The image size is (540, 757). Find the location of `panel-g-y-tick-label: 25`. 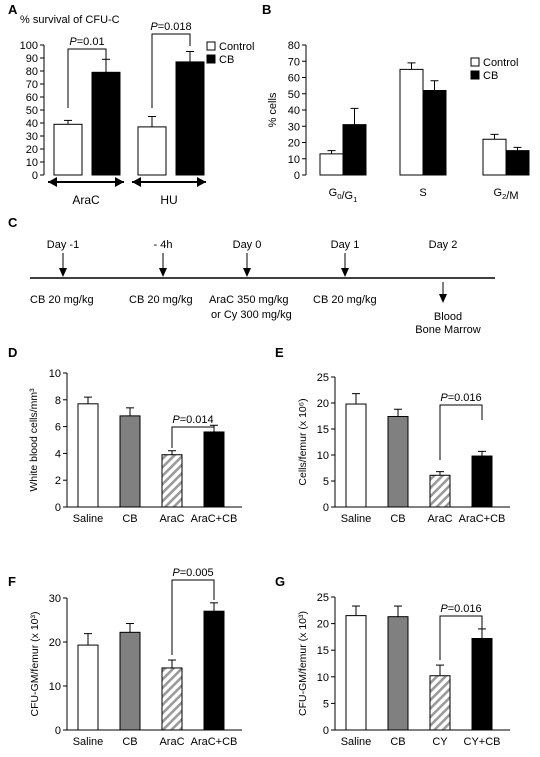

panel-g-y-tick-label: 25 is located at coordinates (323, 598).